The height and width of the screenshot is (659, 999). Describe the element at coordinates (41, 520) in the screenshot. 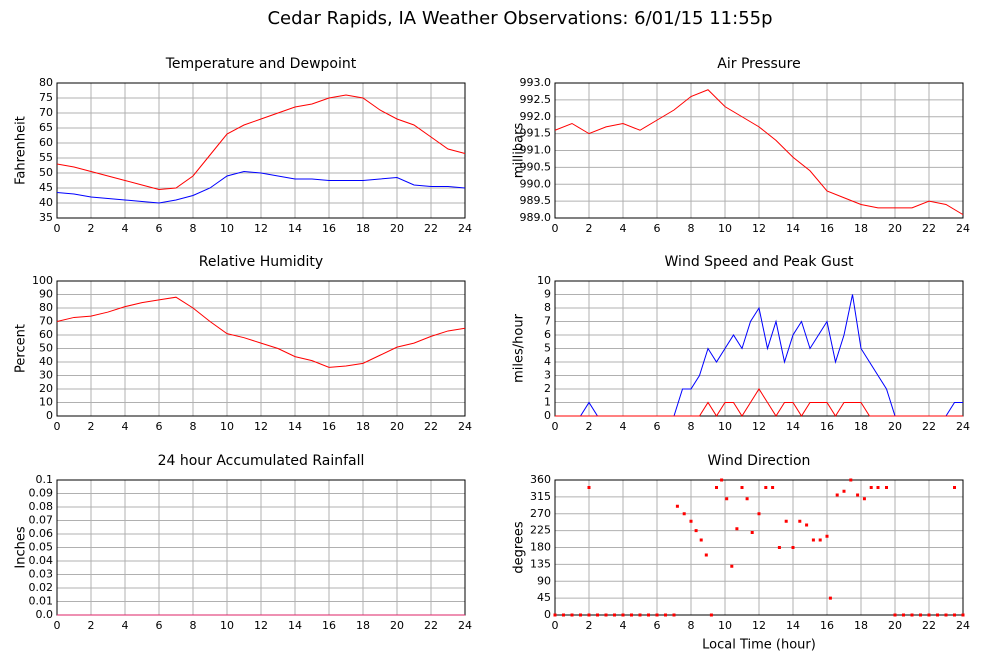

I see `y-tick-label: 0.07` at that location.